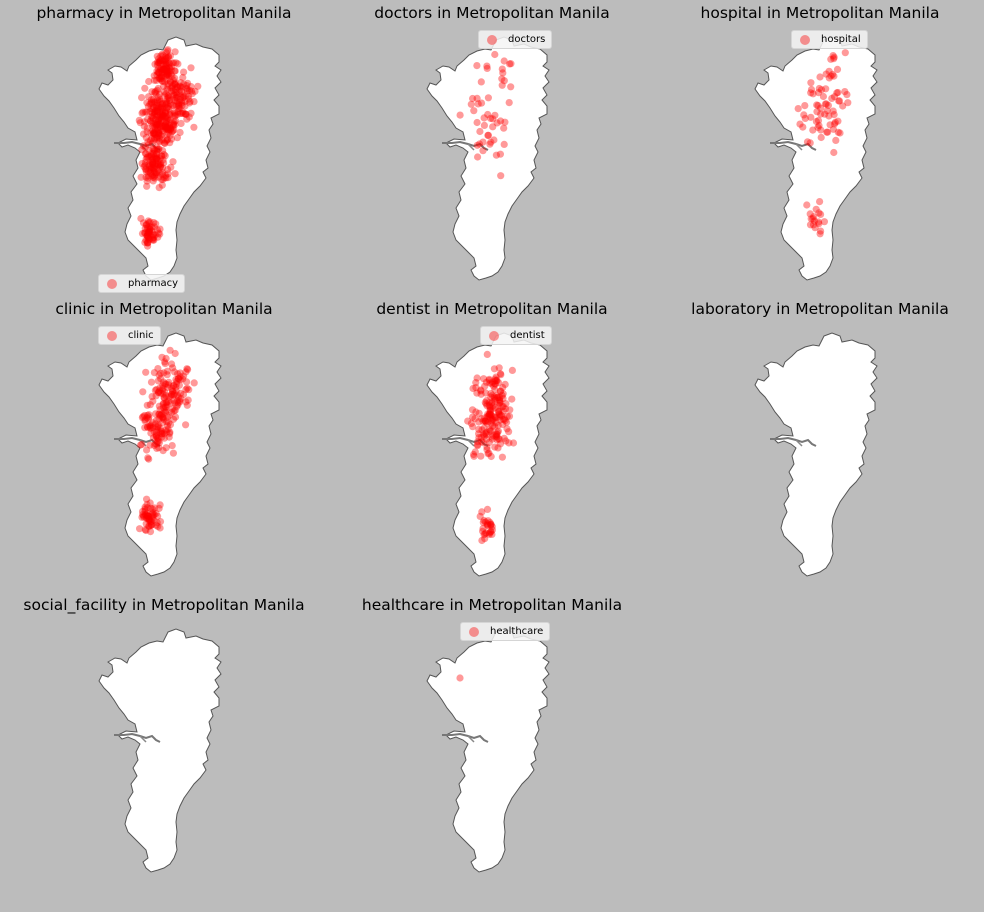  Describe the element at coordinates (488, 750) in the screenshot. I see `metro-manila-map` at that location.